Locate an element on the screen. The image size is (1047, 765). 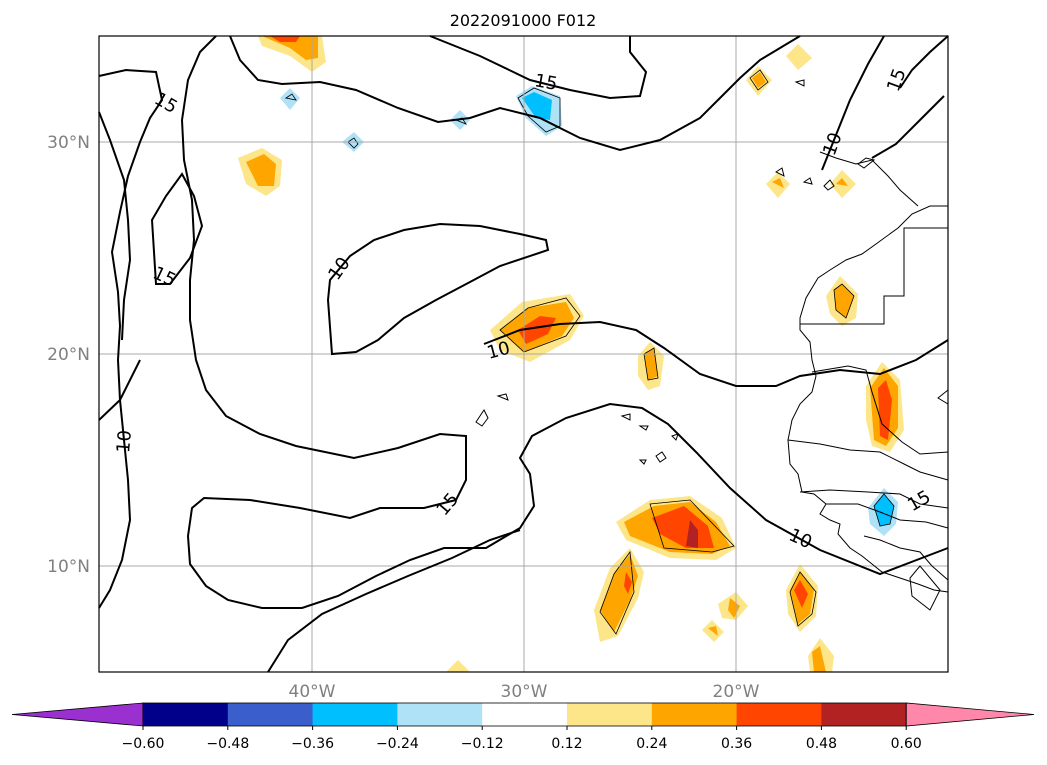
colorbar-extend-low is located at coordinates (77, 714).